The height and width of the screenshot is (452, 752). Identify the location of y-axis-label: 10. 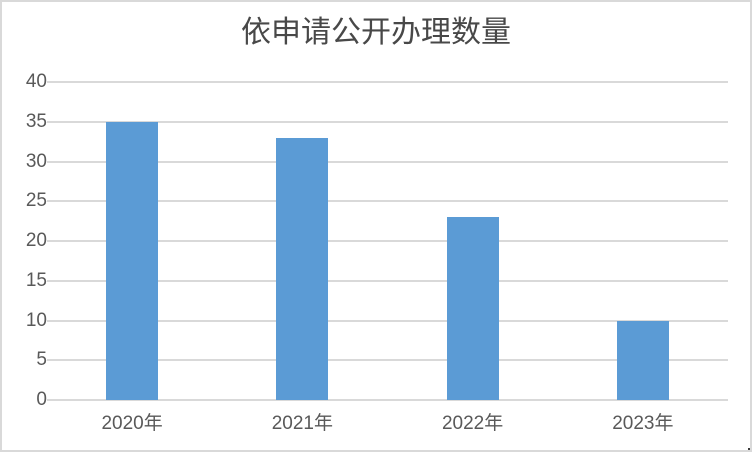
(36, 320).